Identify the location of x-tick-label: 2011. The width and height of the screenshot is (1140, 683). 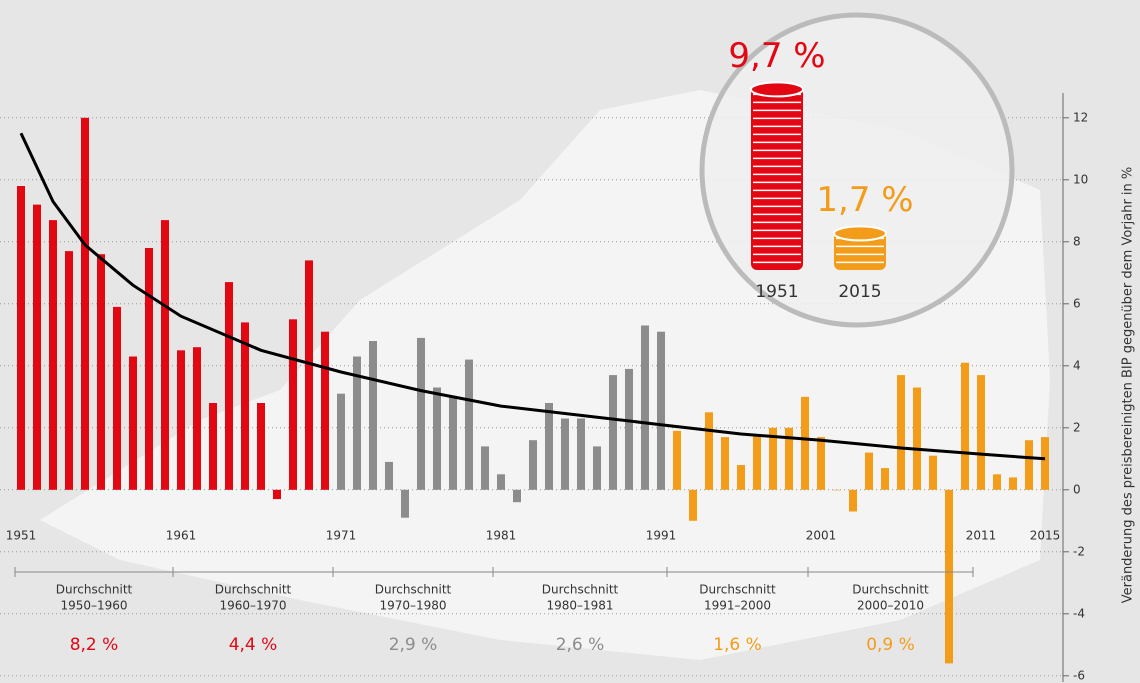
(981, 536).